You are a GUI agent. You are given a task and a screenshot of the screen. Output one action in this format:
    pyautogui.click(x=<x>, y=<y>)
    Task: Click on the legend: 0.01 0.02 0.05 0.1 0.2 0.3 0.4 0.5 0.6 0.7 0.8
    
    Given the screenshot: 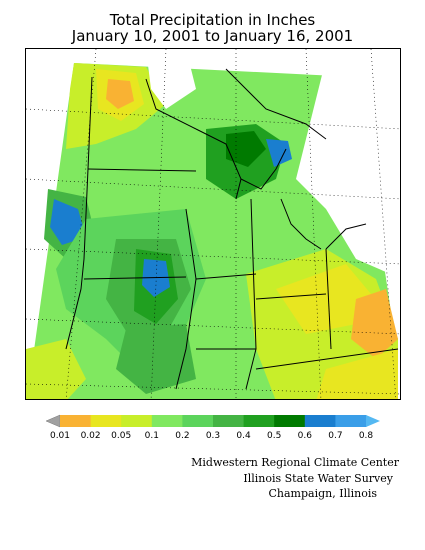 What is the action you would take?
    pyautogui.click(x=212, y=425)
    